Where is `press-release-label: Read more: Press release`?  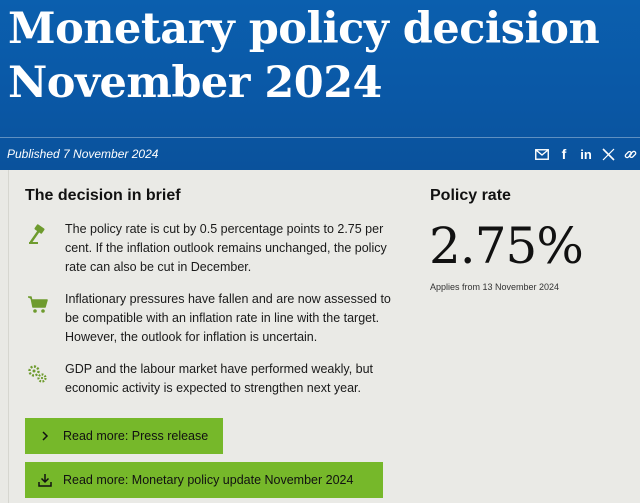 press-release-label: Read more: Press release is located at coordinates (136, 436).